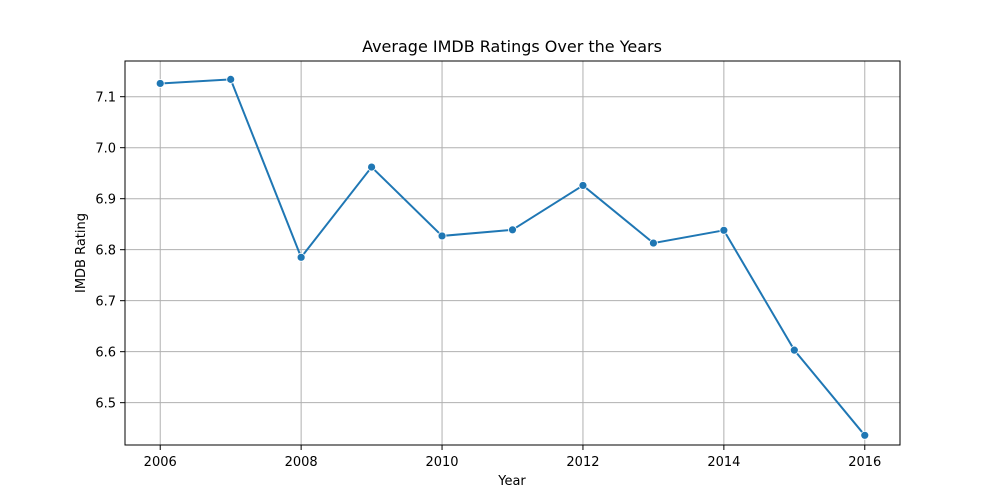  I want to click on chart-title: Average IMDB Ratings Over the Years, so click(512, 46).